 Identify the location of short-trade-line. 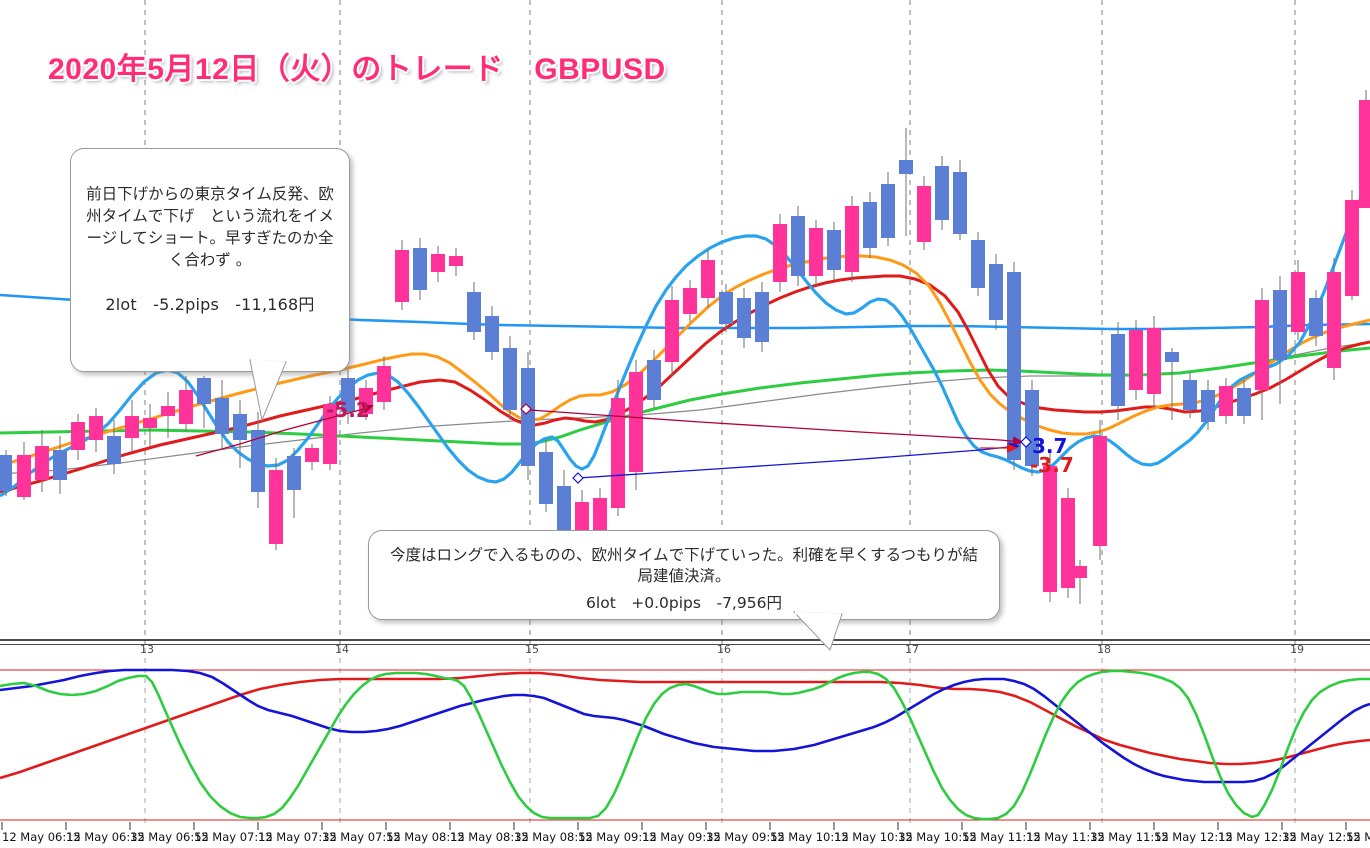
(609, 430).